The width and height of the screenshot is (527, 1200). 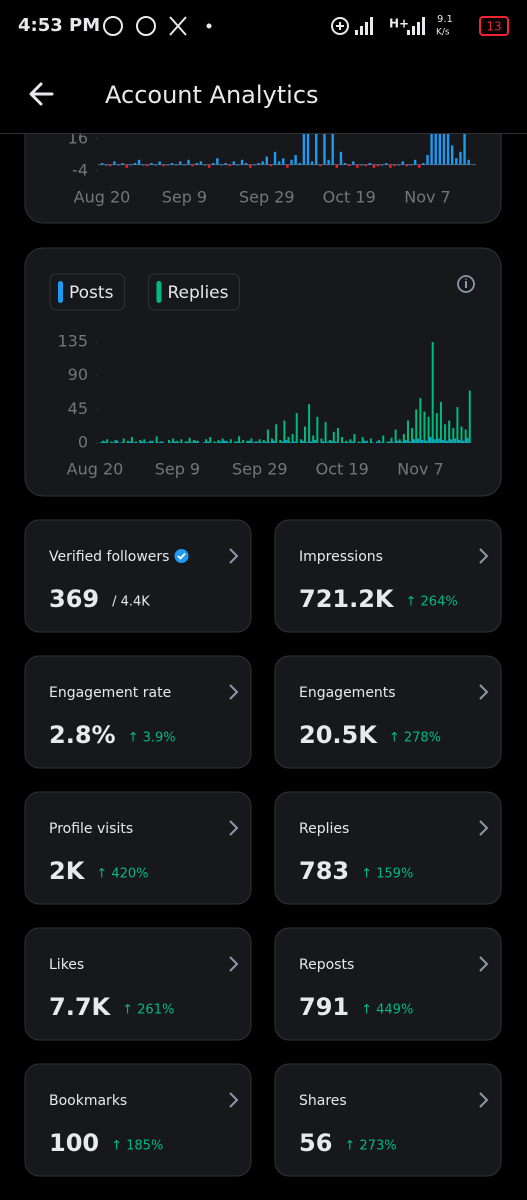 I want to click on speed-unit: K/s, so click(x=443, y=33).